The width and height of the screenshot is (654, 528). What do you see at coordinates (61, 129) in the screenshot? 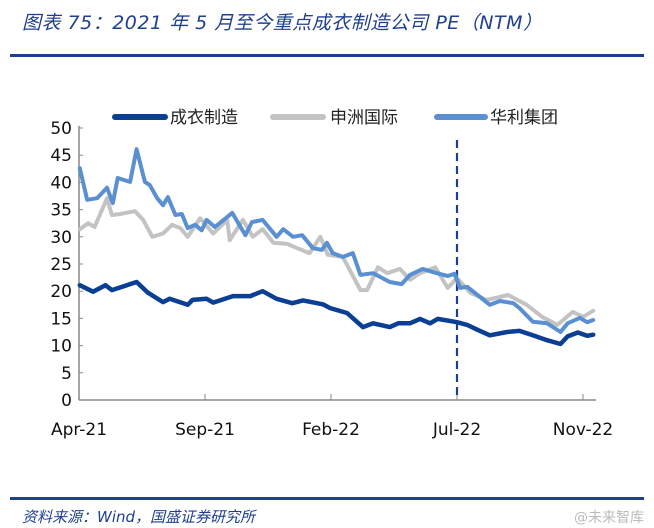
I see `y-tick-label: 50` at bounding box center [61, 129].